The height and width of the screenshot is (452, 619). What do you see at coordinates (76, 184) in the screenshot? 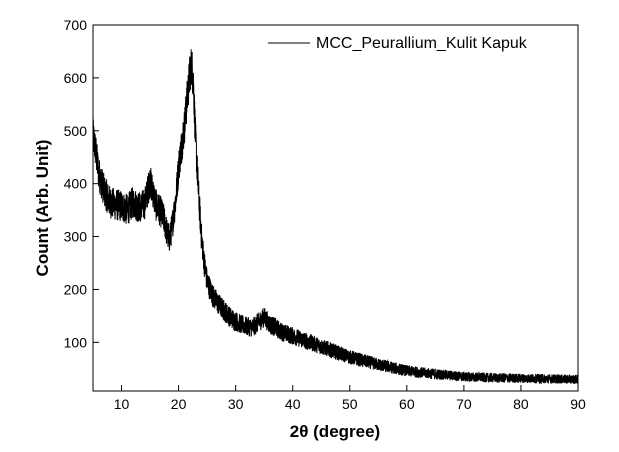
I see `y-tick-label: 400` at bounding box center [76, 184].